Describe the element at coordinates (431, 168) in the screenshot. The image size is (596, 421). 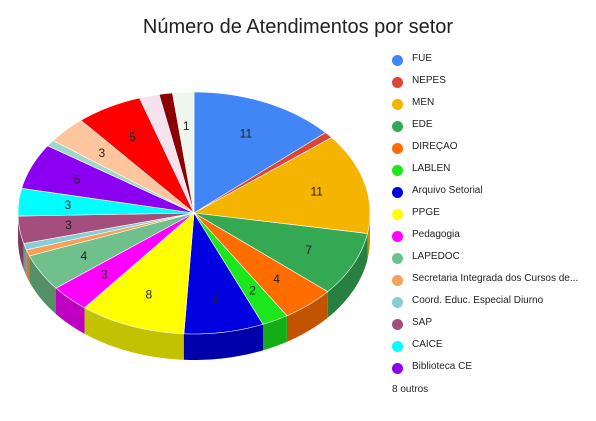
I see `legend-label: LABLEN` at that location.